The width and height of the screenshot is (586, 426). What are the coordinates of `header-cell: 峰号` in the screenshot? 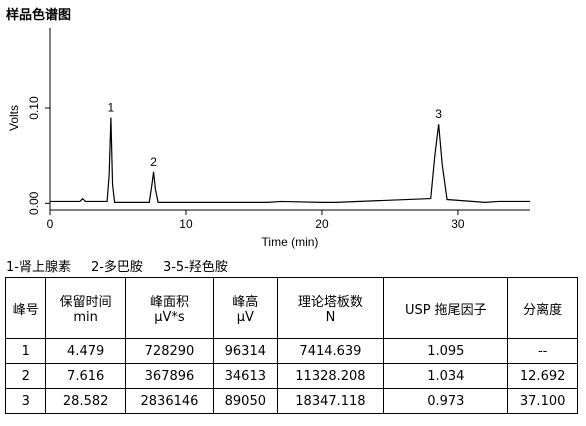 It's located at (25, 308).